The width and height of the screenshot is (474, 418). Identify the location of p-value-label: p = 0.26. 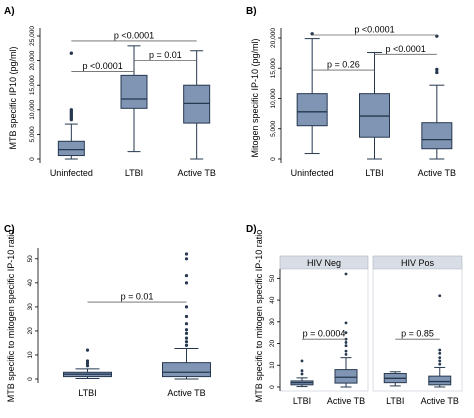
(343, 65).